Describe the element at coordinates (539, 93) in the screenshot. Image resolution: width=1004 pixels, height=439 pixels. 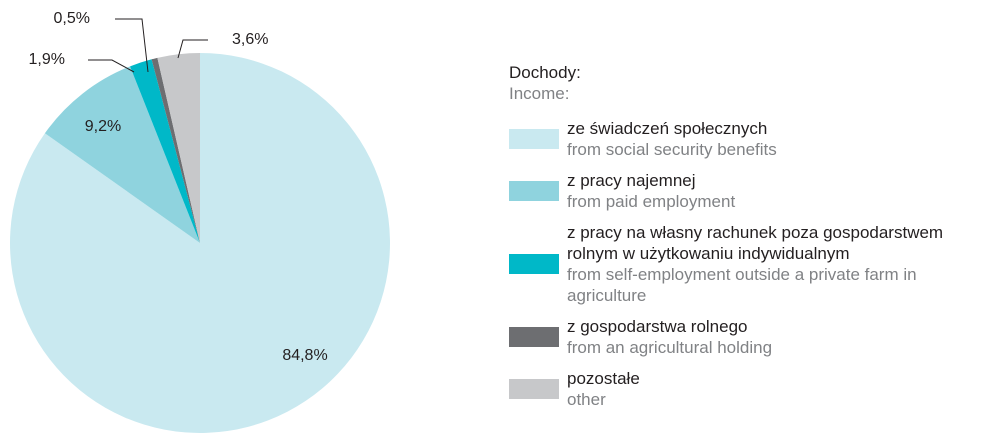
I see `legend-title-en: Income:` at that location.